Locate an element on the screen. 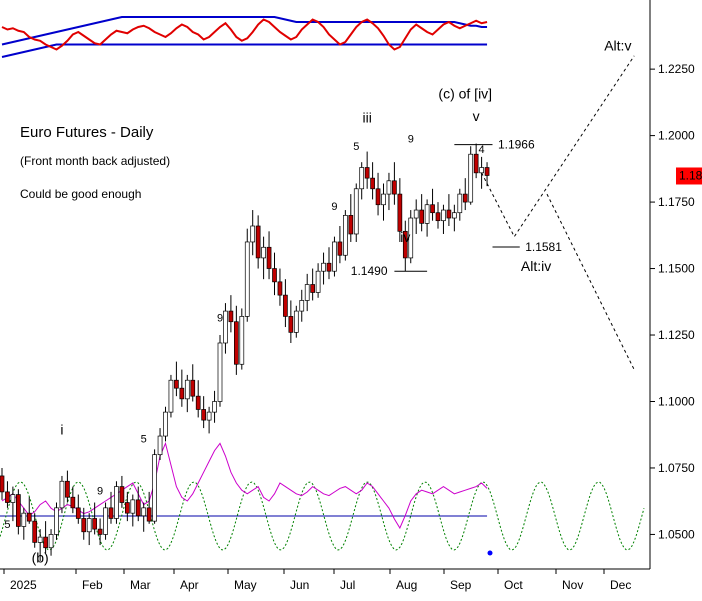  x-tick-label: Mar is located at coordinates (140, 585).